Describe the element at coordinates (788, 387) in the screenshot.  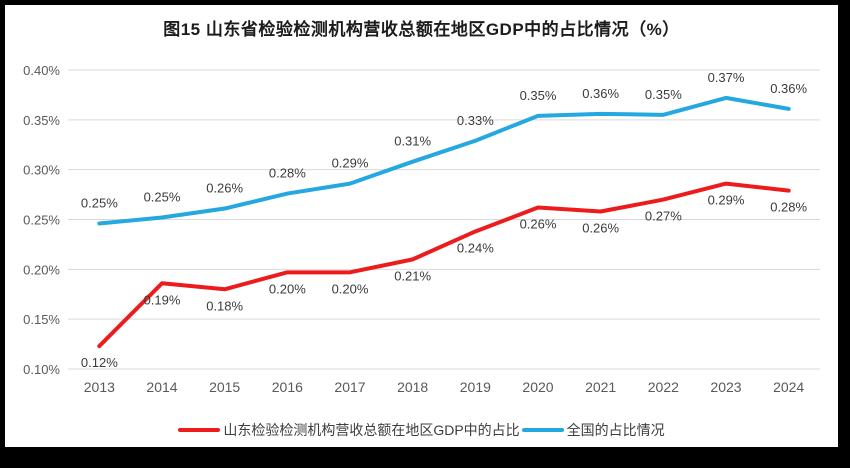
I see `x-axis-tick-label: 2024` at that location.